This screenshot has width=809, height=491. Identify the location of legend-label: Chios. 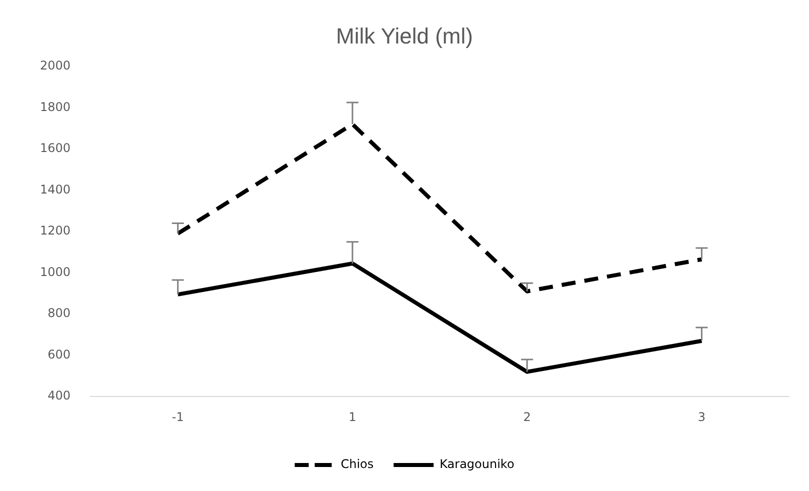
(357, 464).